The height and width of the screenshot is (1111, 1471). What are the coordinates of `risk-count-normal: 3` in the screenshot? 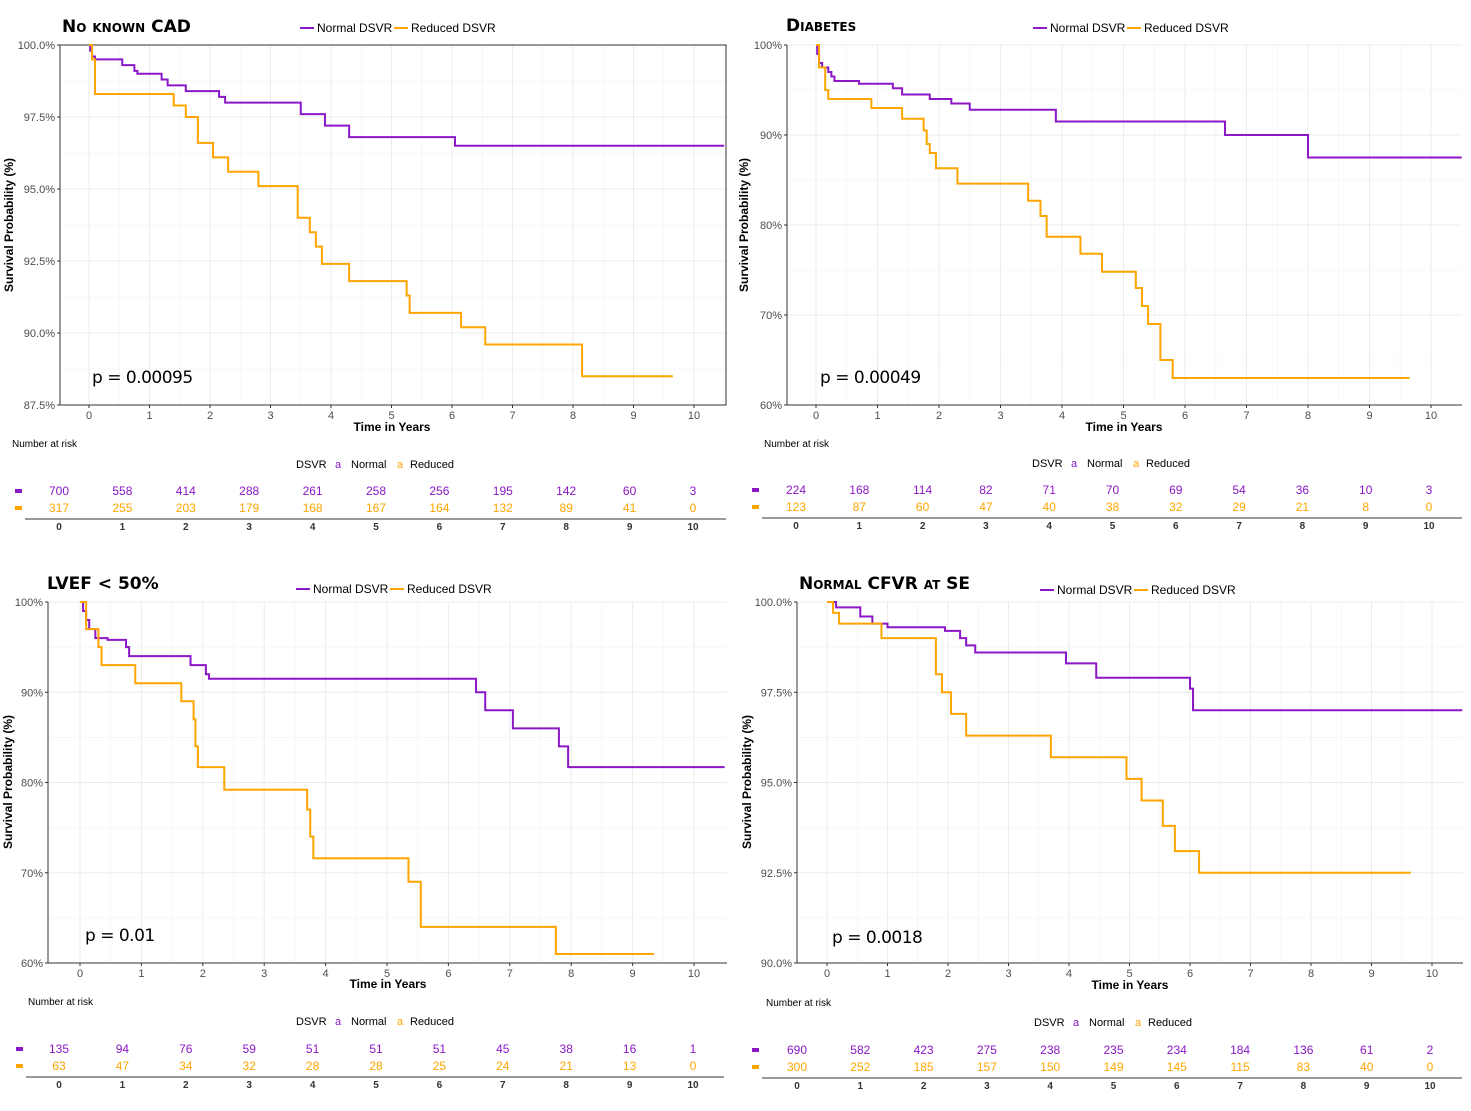 It's located at (693, 491).